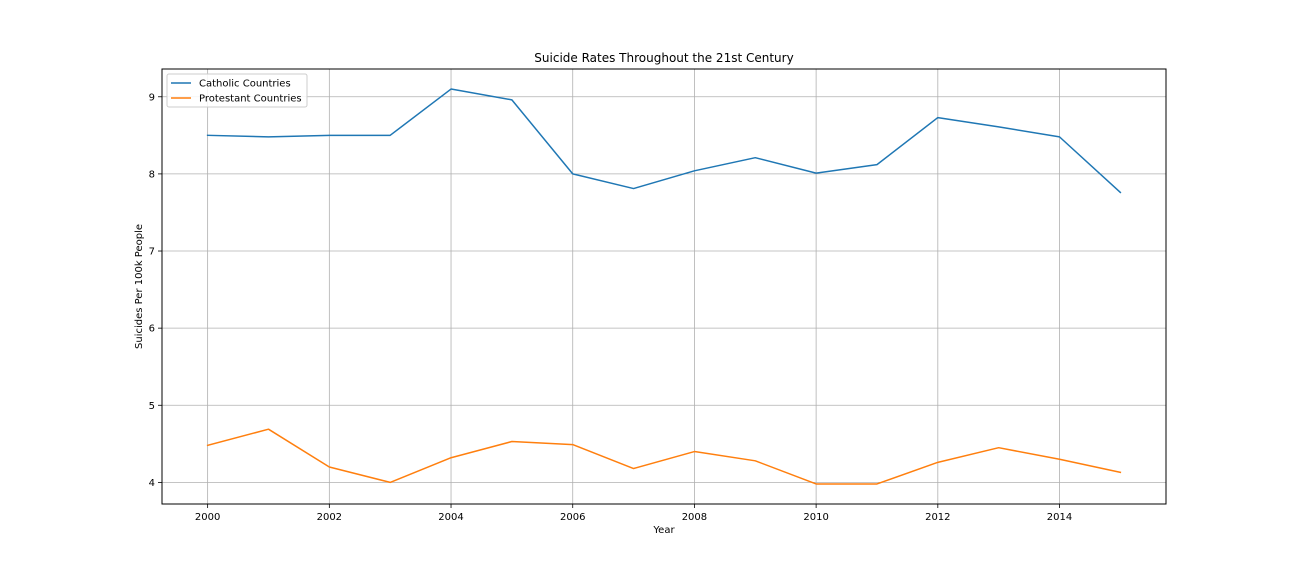 Image resolution: width=1296 pixels, height=576 pixels. Describe the element at coordinates (572, 517) in the screenshot. I see `x-tick-label: 2006` at that location.